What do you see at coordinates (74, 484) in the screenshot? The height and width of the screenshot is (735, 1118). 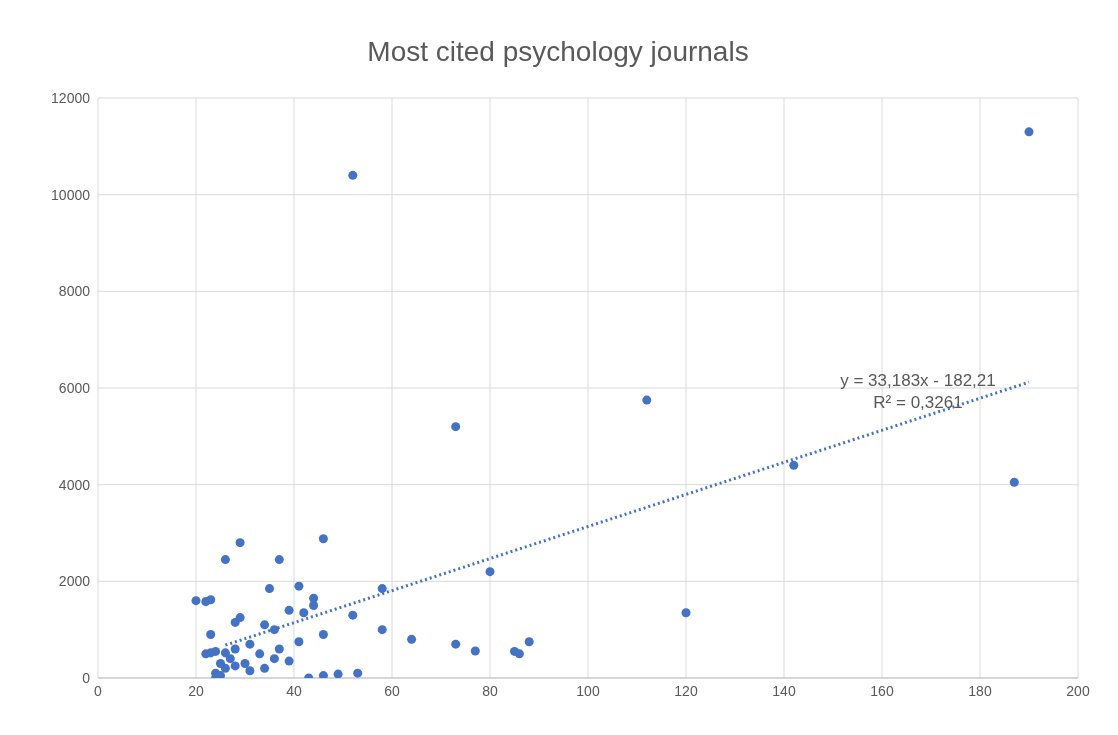 I see `y-tick-label: 4000` at bounding box center [74, 484].